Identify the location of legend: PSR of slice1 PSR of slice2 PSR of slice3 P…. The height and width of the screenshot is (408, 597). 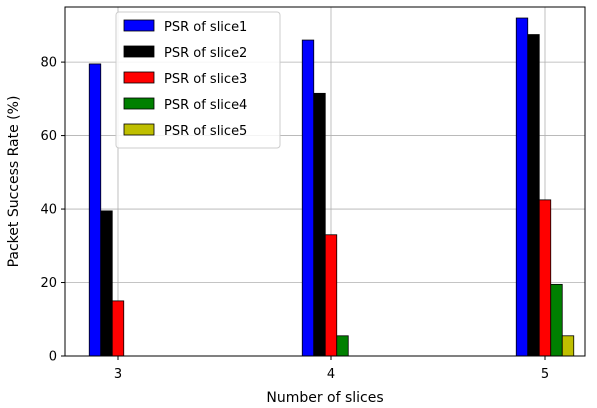
(198, 80).